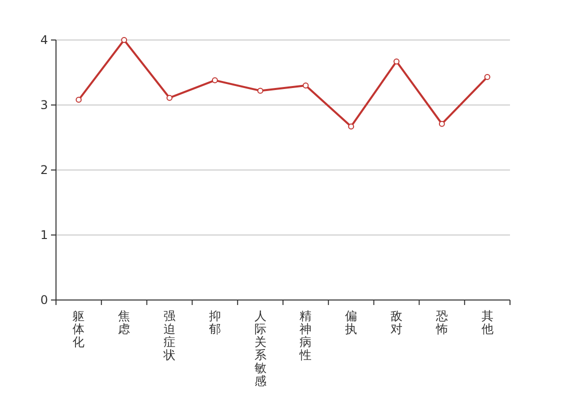 This screenshot has height=400, width=567. Describe the element at coordinates (44, 235) in the screenshot. I see `y-tick-label: 1` at that location.